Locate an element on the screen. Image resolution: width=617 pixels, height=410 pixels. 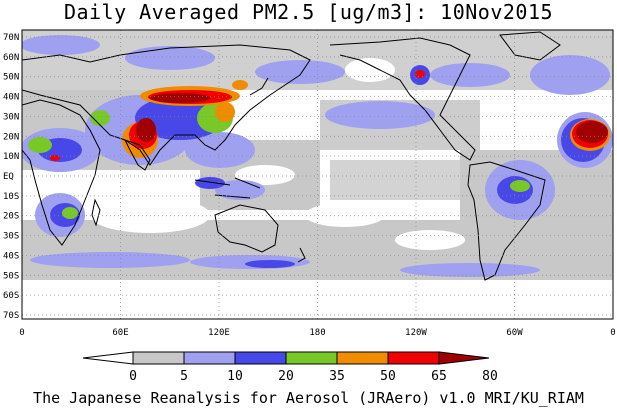
colorbar-tick-label: 0 is located at coordinates (133, 376).